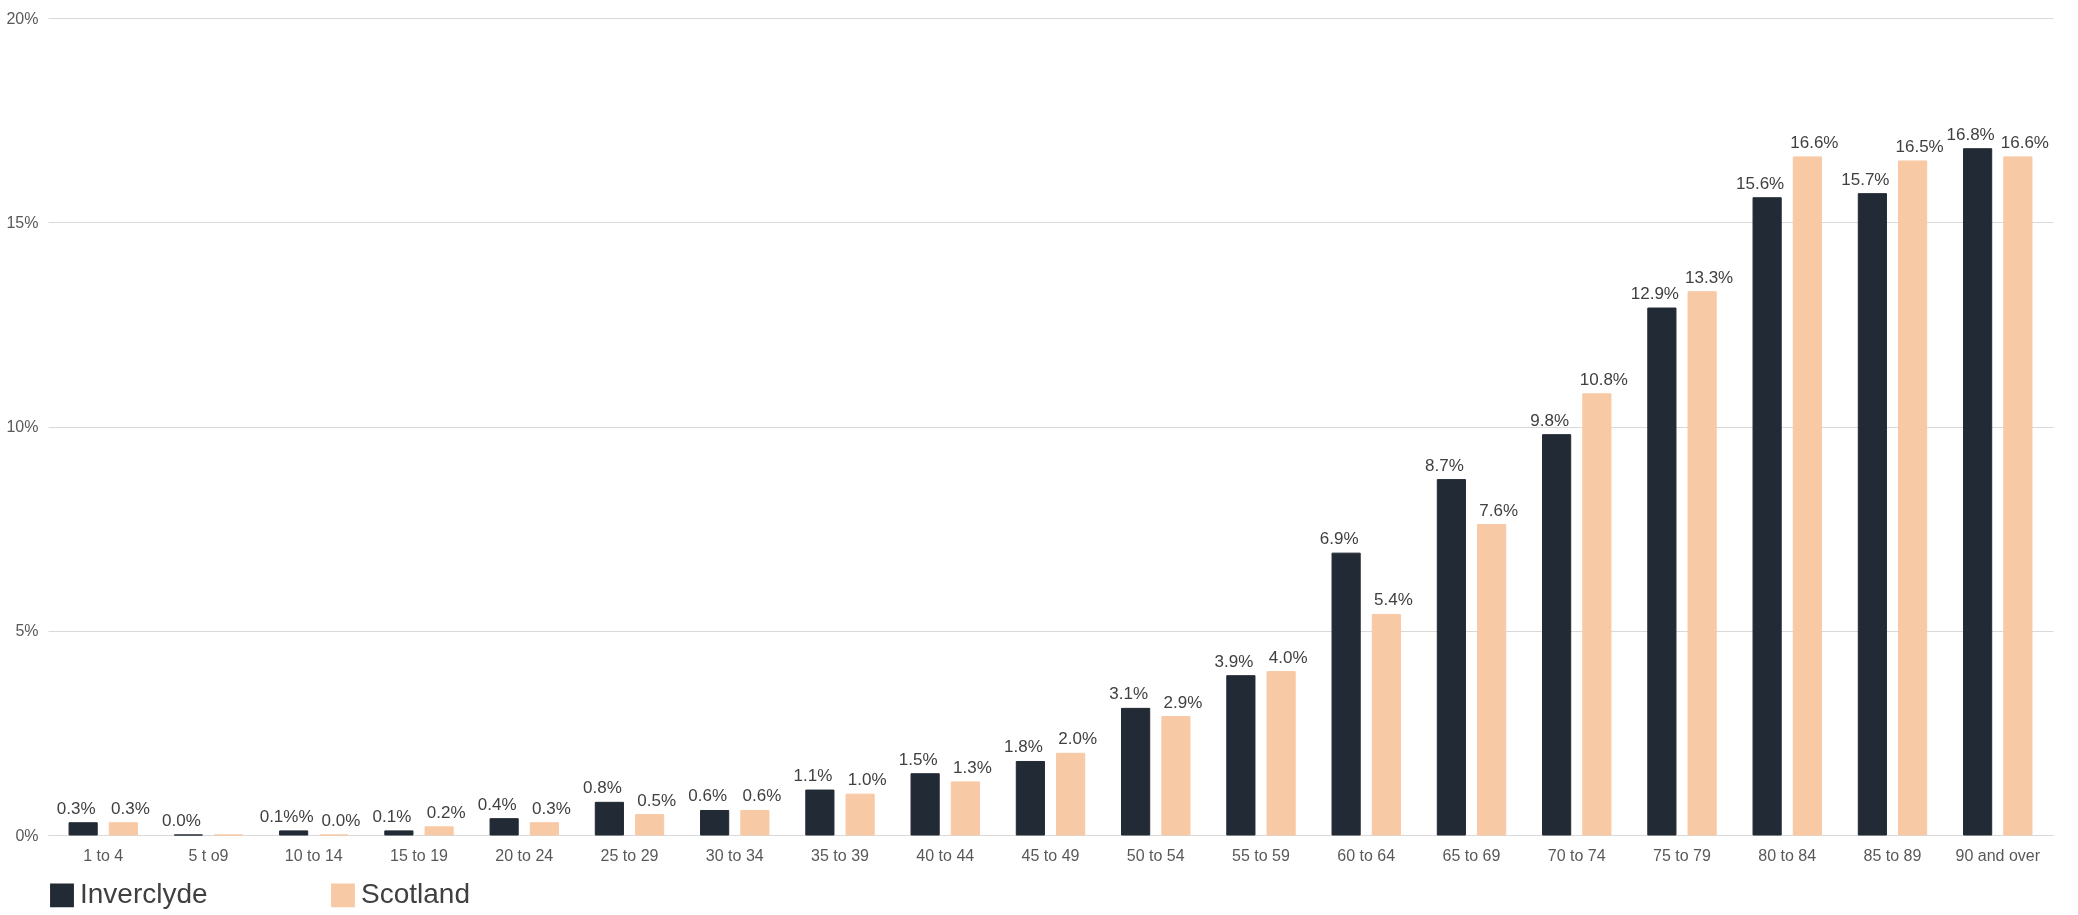 This screenshot has width=2078, height=915. What do you see at coordinates (208, 855) in the screenshot?
I see `x-tick-label: 5 t o9` at bounding box center [208, 855].